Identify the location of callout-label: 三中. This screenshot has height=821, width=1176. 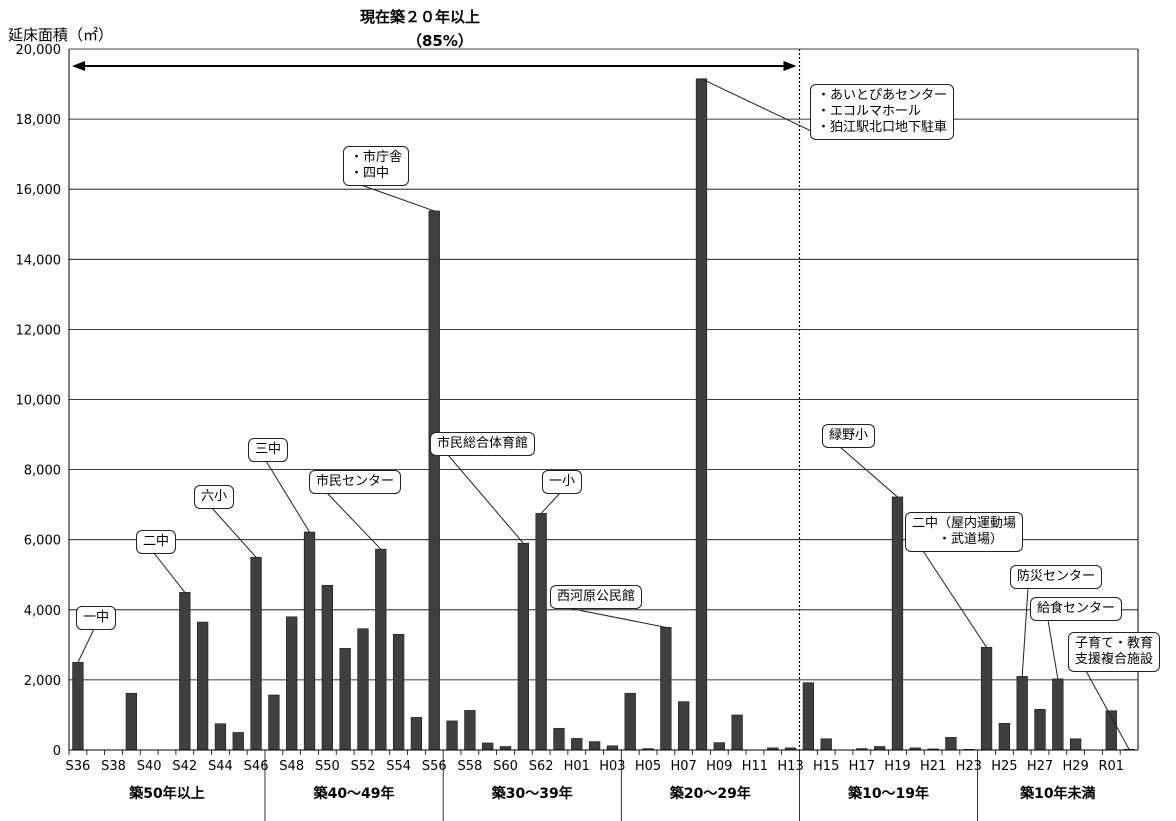
(268, 450).